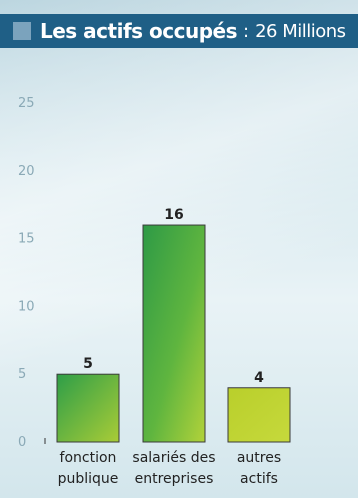 This screenshot has width=358, height=498. I want to click on category-label: fonction, so click(88, 458).